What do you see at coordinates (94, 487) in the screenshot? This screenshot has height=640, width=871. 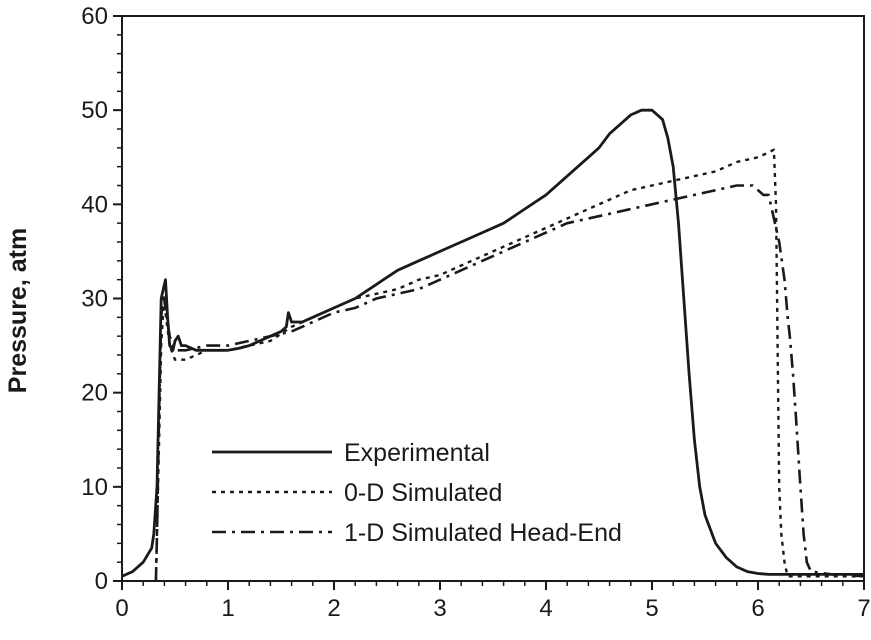 I see `y-tick-label: 10` at bounding box center [94, 487].